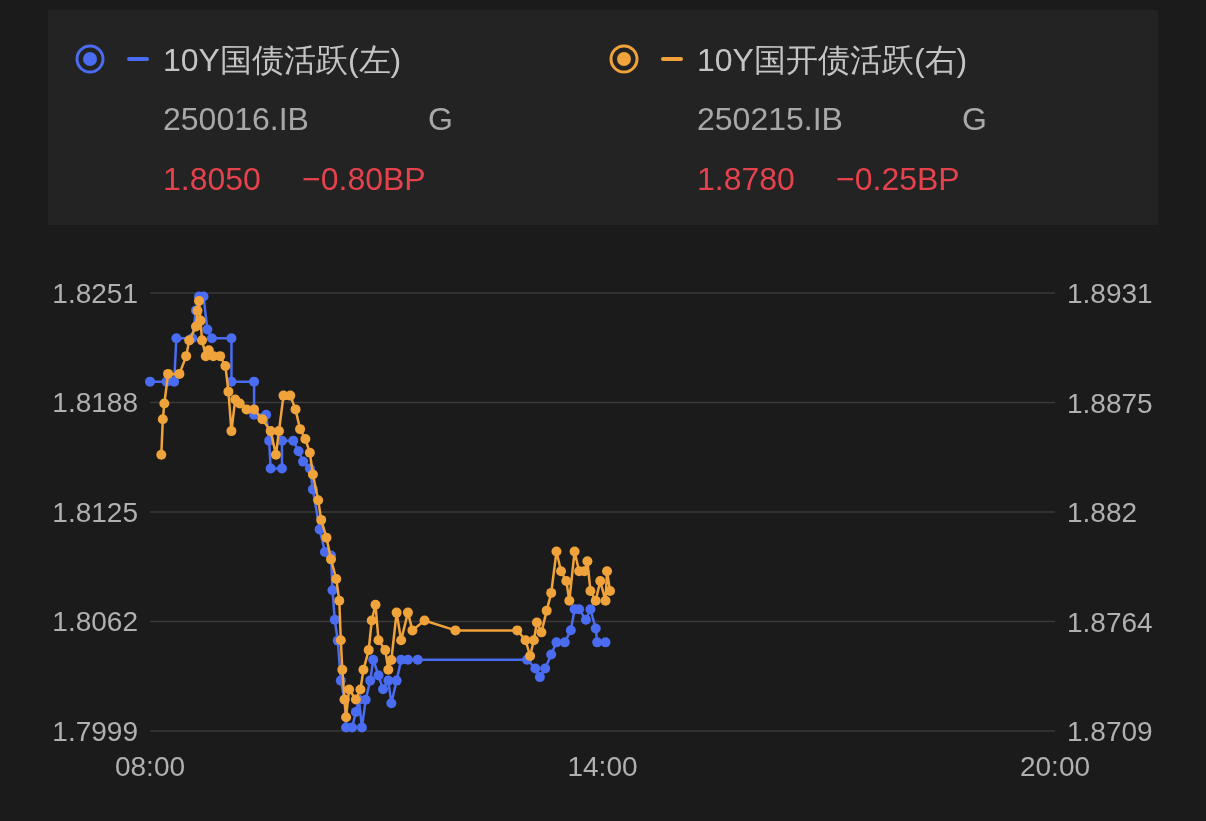 This screenshot has height=821, width=1206. What do you see at coordinates (150, 766) in the screenshot?
I see `x-tick-label: 08:00` at bounding box center [150, 766].